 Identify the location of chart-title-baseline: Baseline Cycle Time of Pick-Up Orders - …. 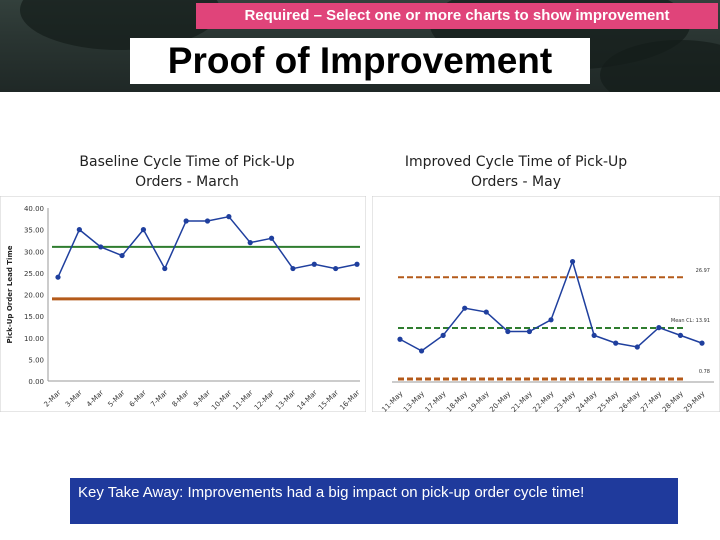
(187, 172).